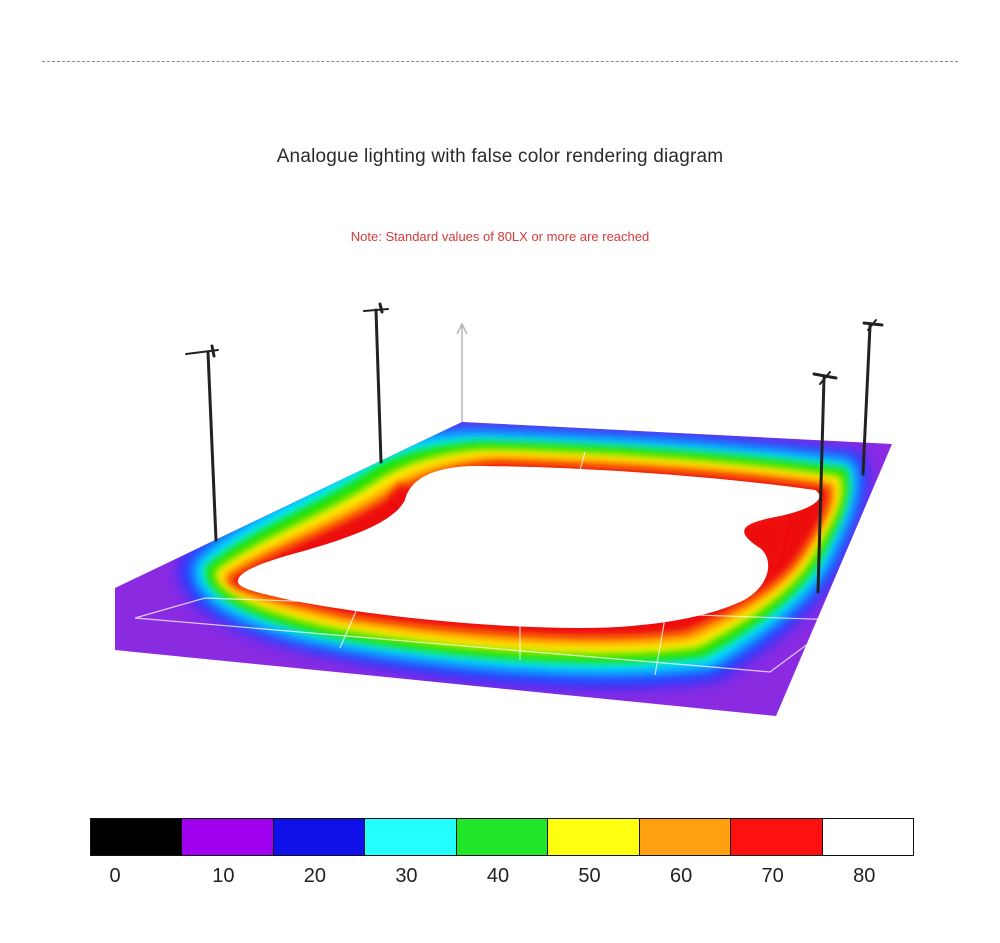 This screenshot has width=1000, height=943. I want to click on legend-label-70: 70, so click(772, 876).